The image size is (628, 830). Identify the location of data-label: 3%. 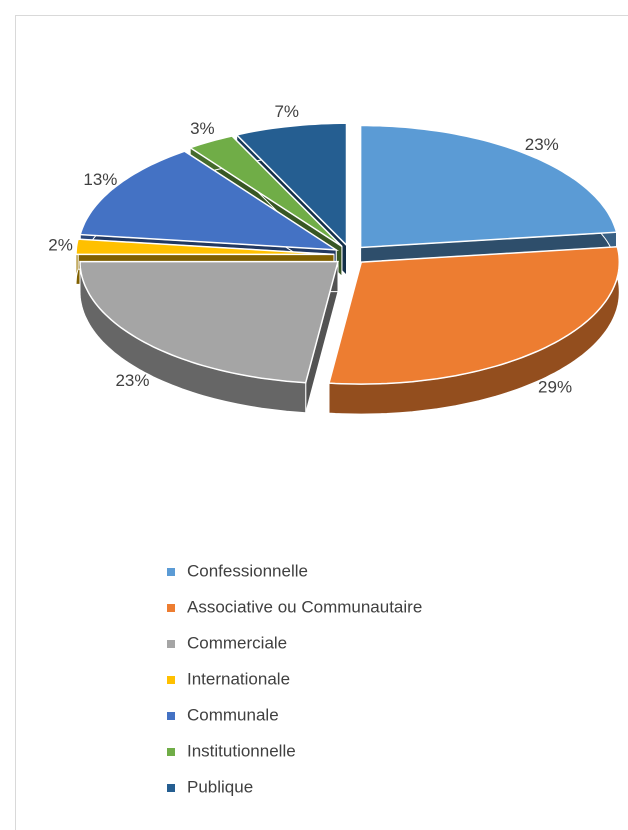
(202, 128).